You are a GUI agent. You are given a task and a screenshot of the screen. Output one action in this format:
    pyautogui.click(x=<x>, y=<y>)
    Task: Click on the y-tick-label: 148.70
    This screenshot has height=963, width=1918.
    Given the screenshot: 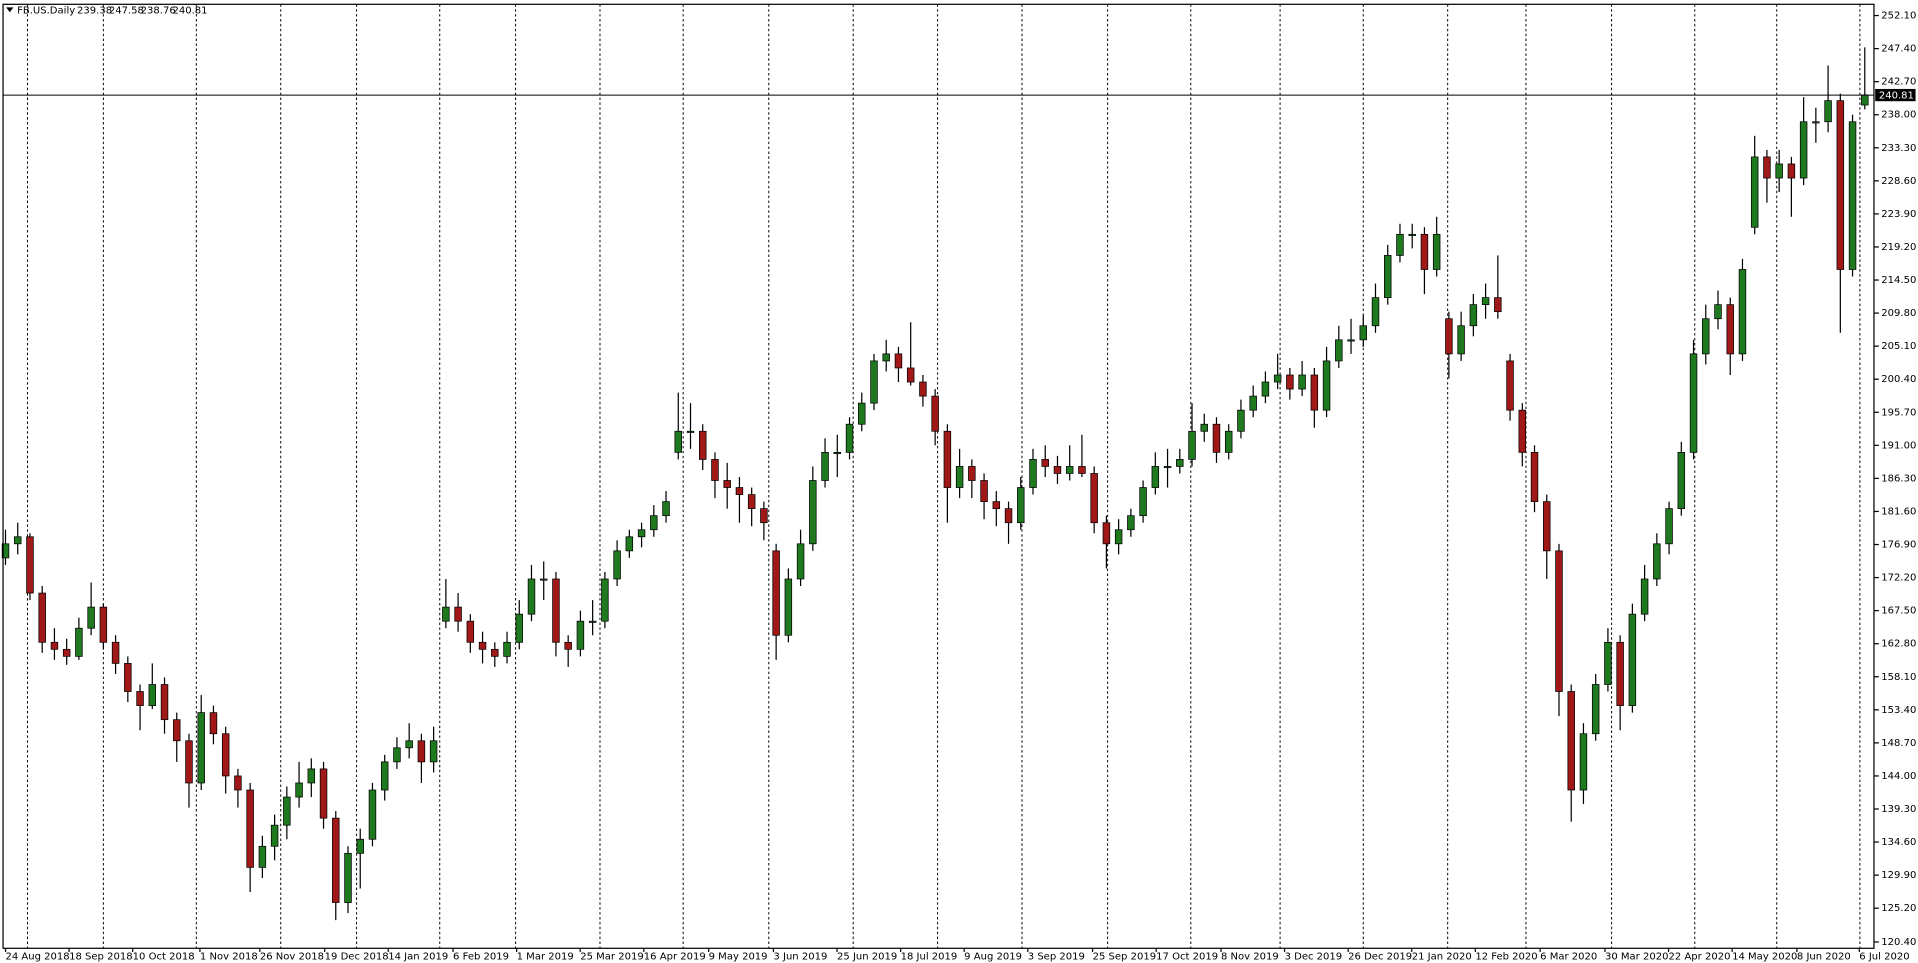 What is the action you would take?
    pyautogui.click(x=1898, y=743)
    